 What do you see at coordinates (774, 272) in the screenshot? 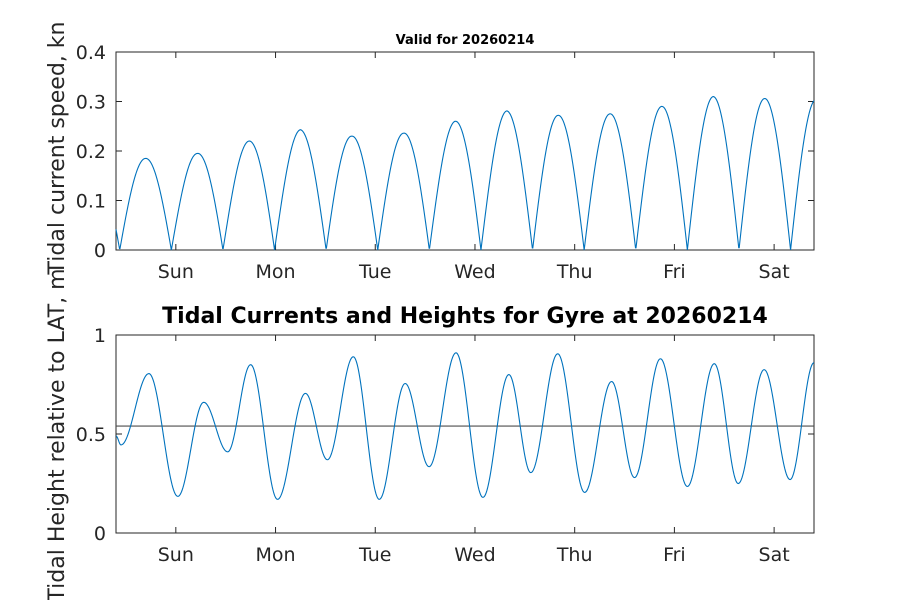
I see `top-x-tick-label-sat: Sat` at bounding box center [774, 272].